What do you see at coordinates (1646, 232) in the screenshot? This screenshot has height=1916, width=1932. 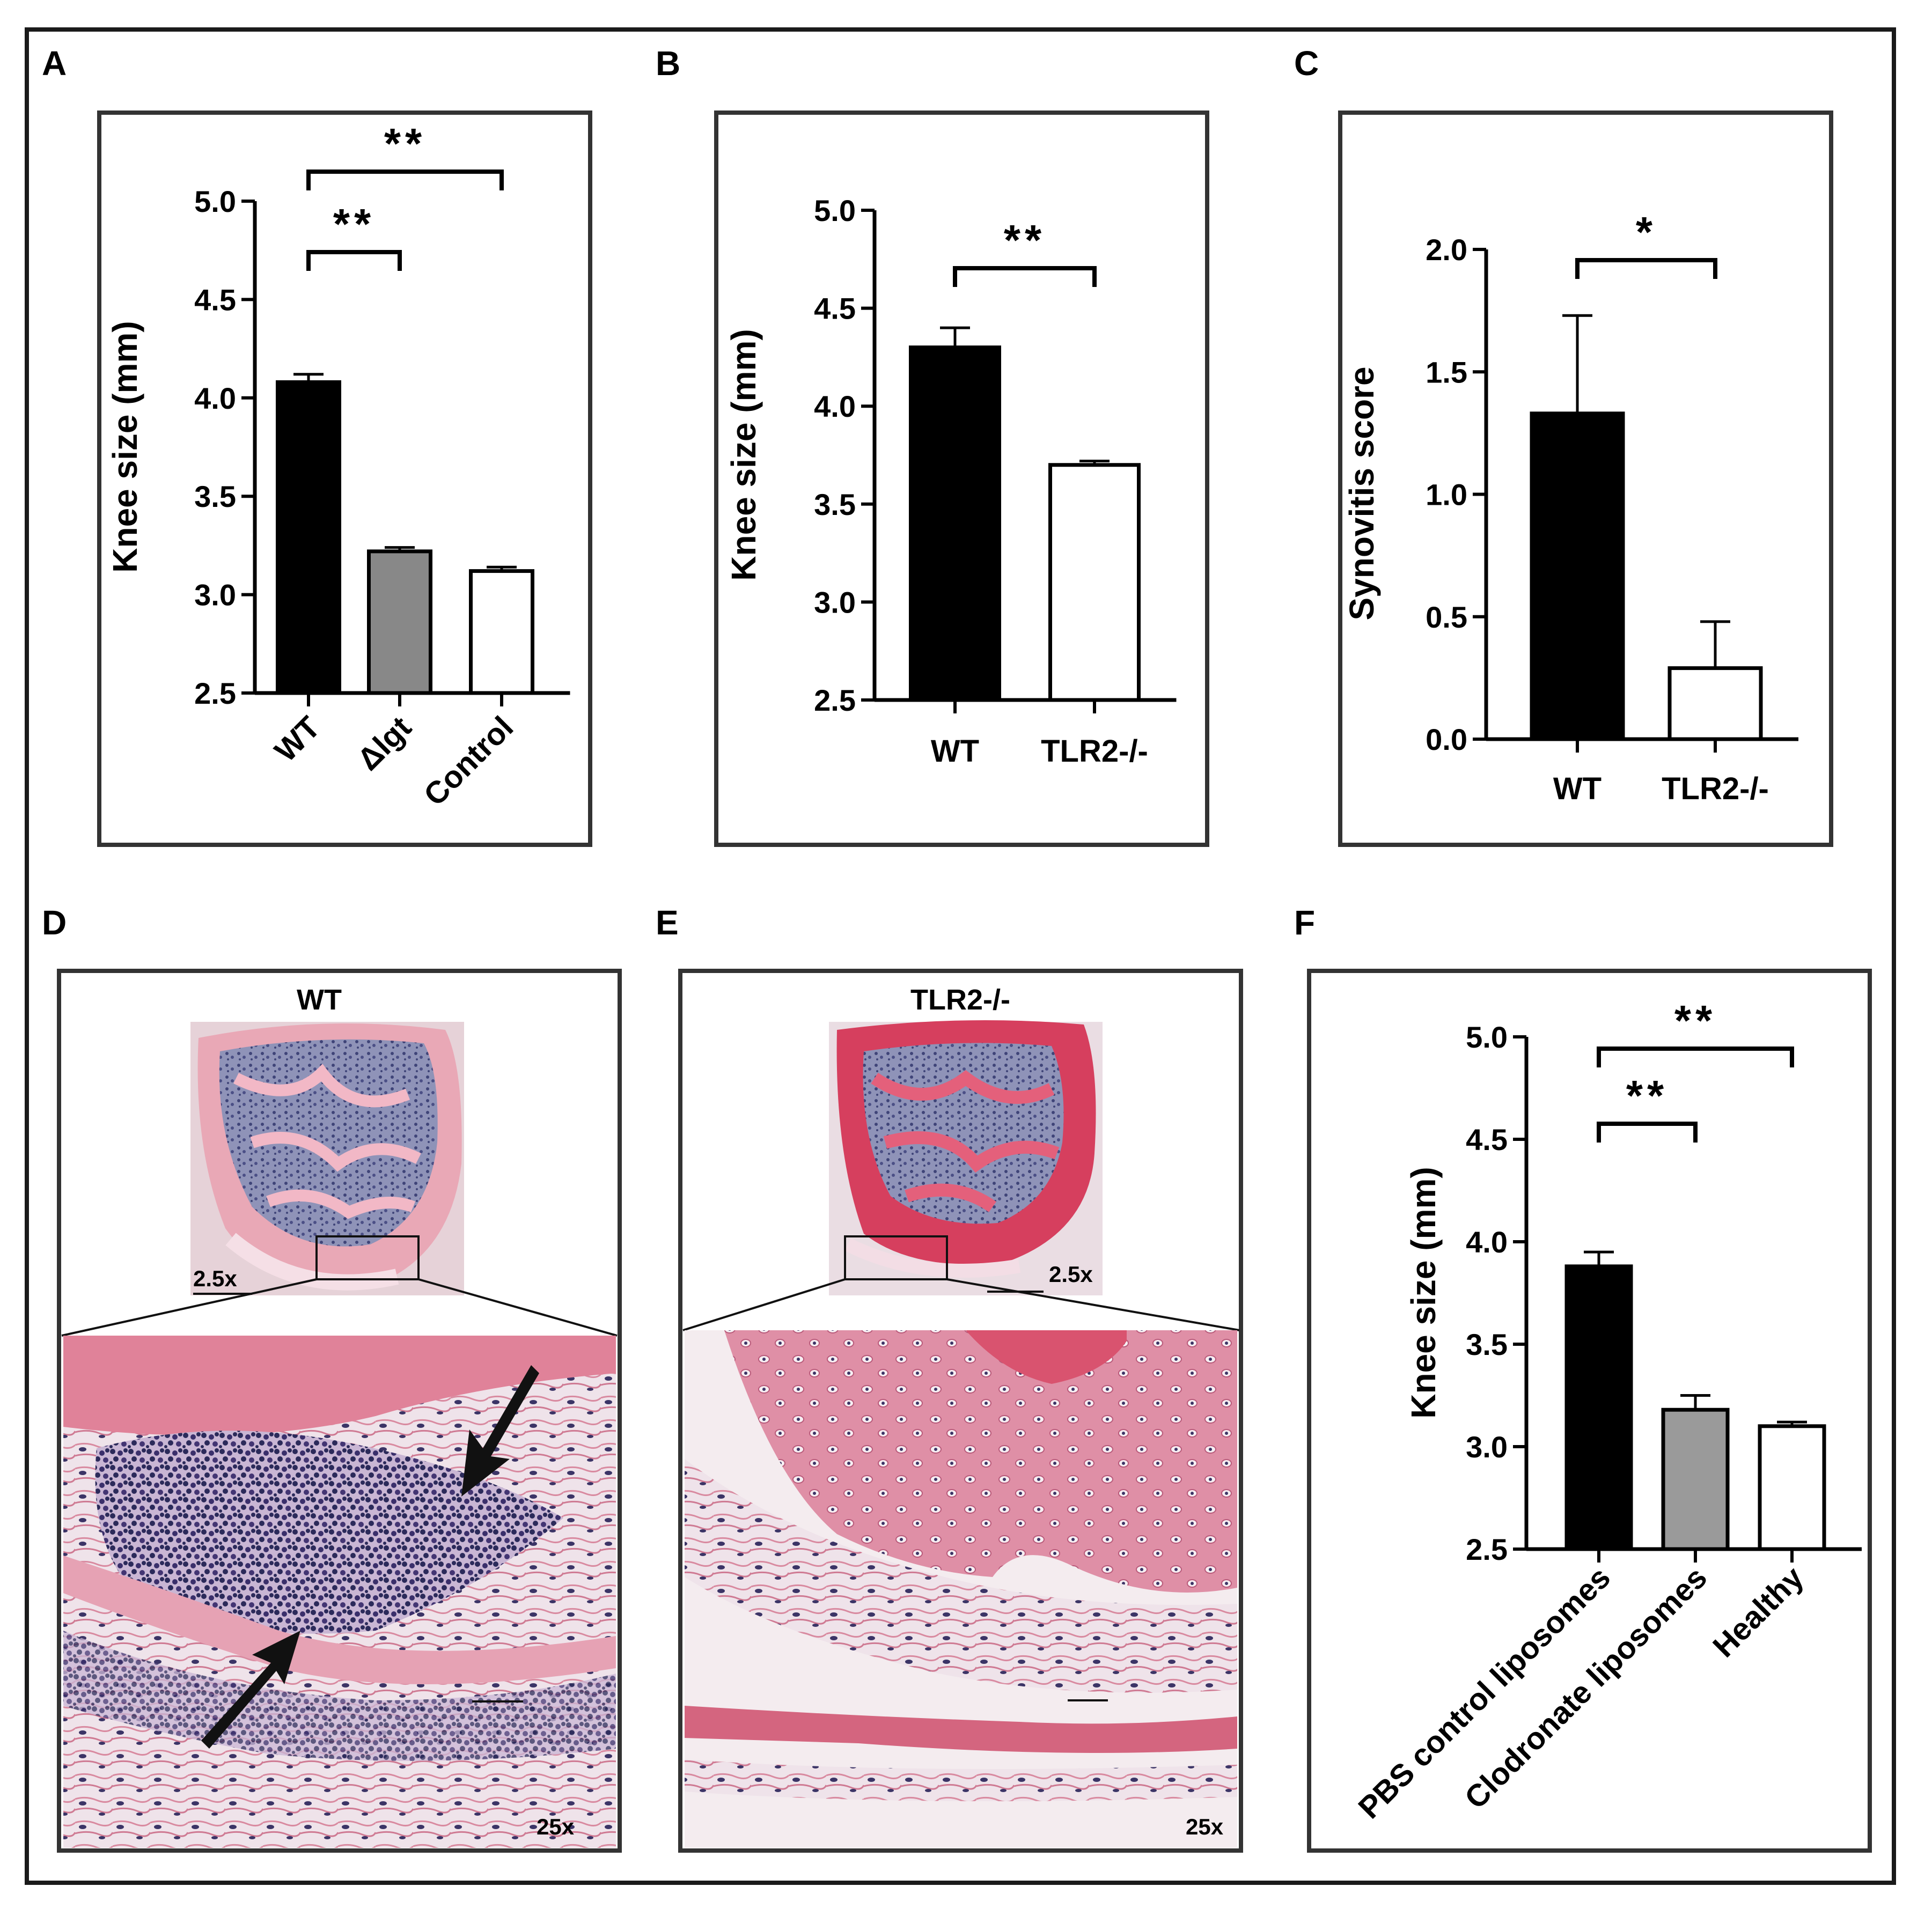 I see `chart-c-significance-label: *` at bounding box center [1646, 232].